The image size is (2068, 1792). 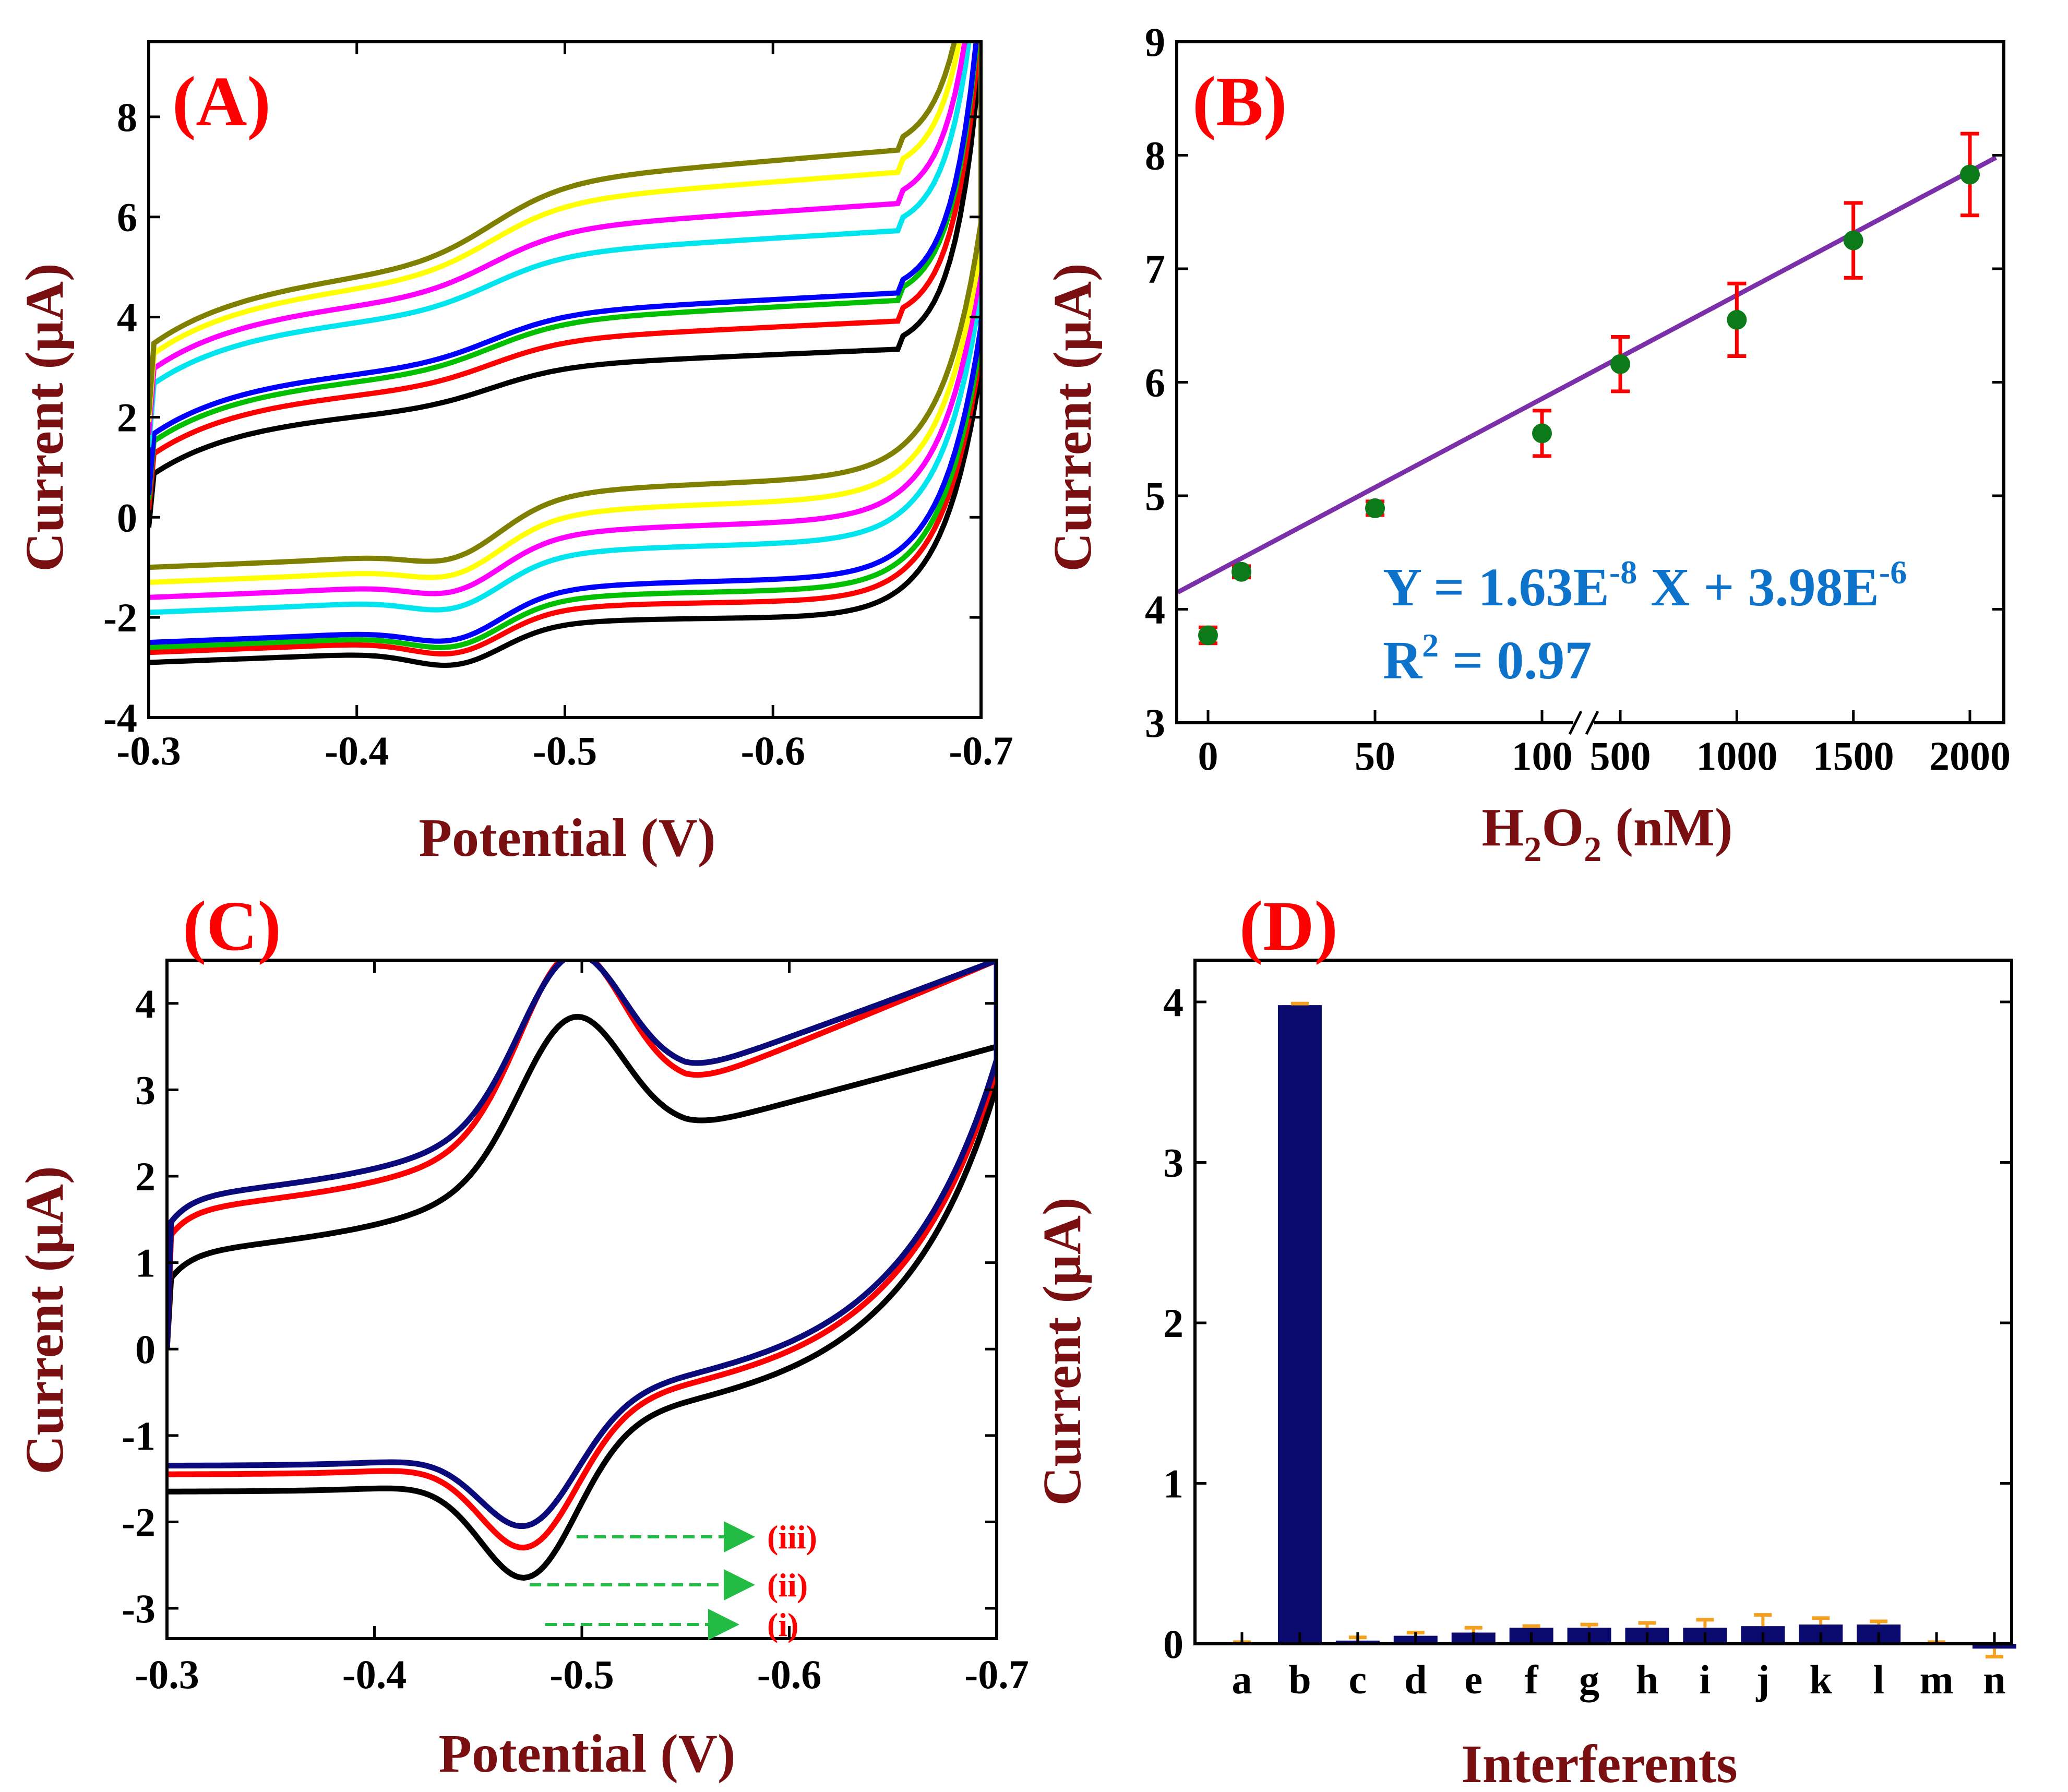 I want to click on panel-label-a: (A), so click(x=221, y=102).